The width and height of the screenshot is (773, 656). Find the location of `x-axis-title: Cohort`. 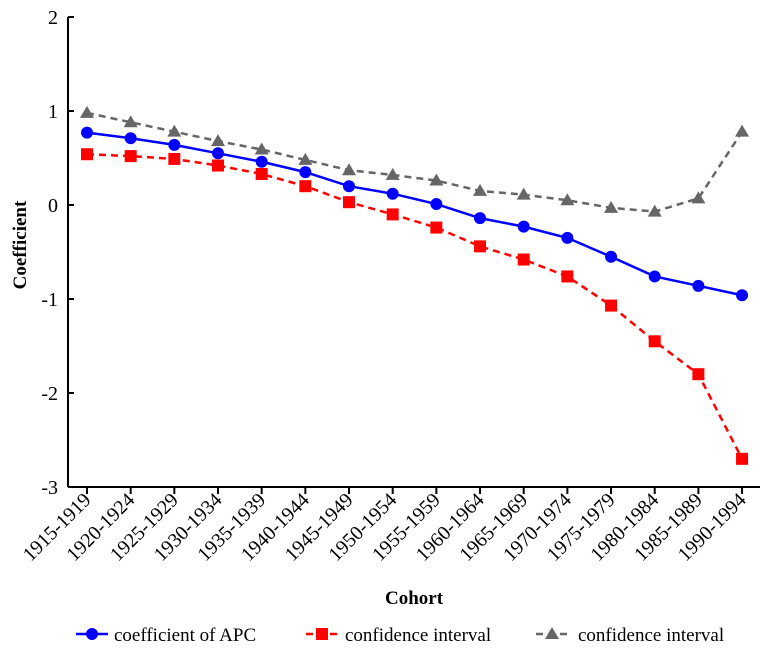

x-axis-title: Cohort is located at coordinates (414, 598).